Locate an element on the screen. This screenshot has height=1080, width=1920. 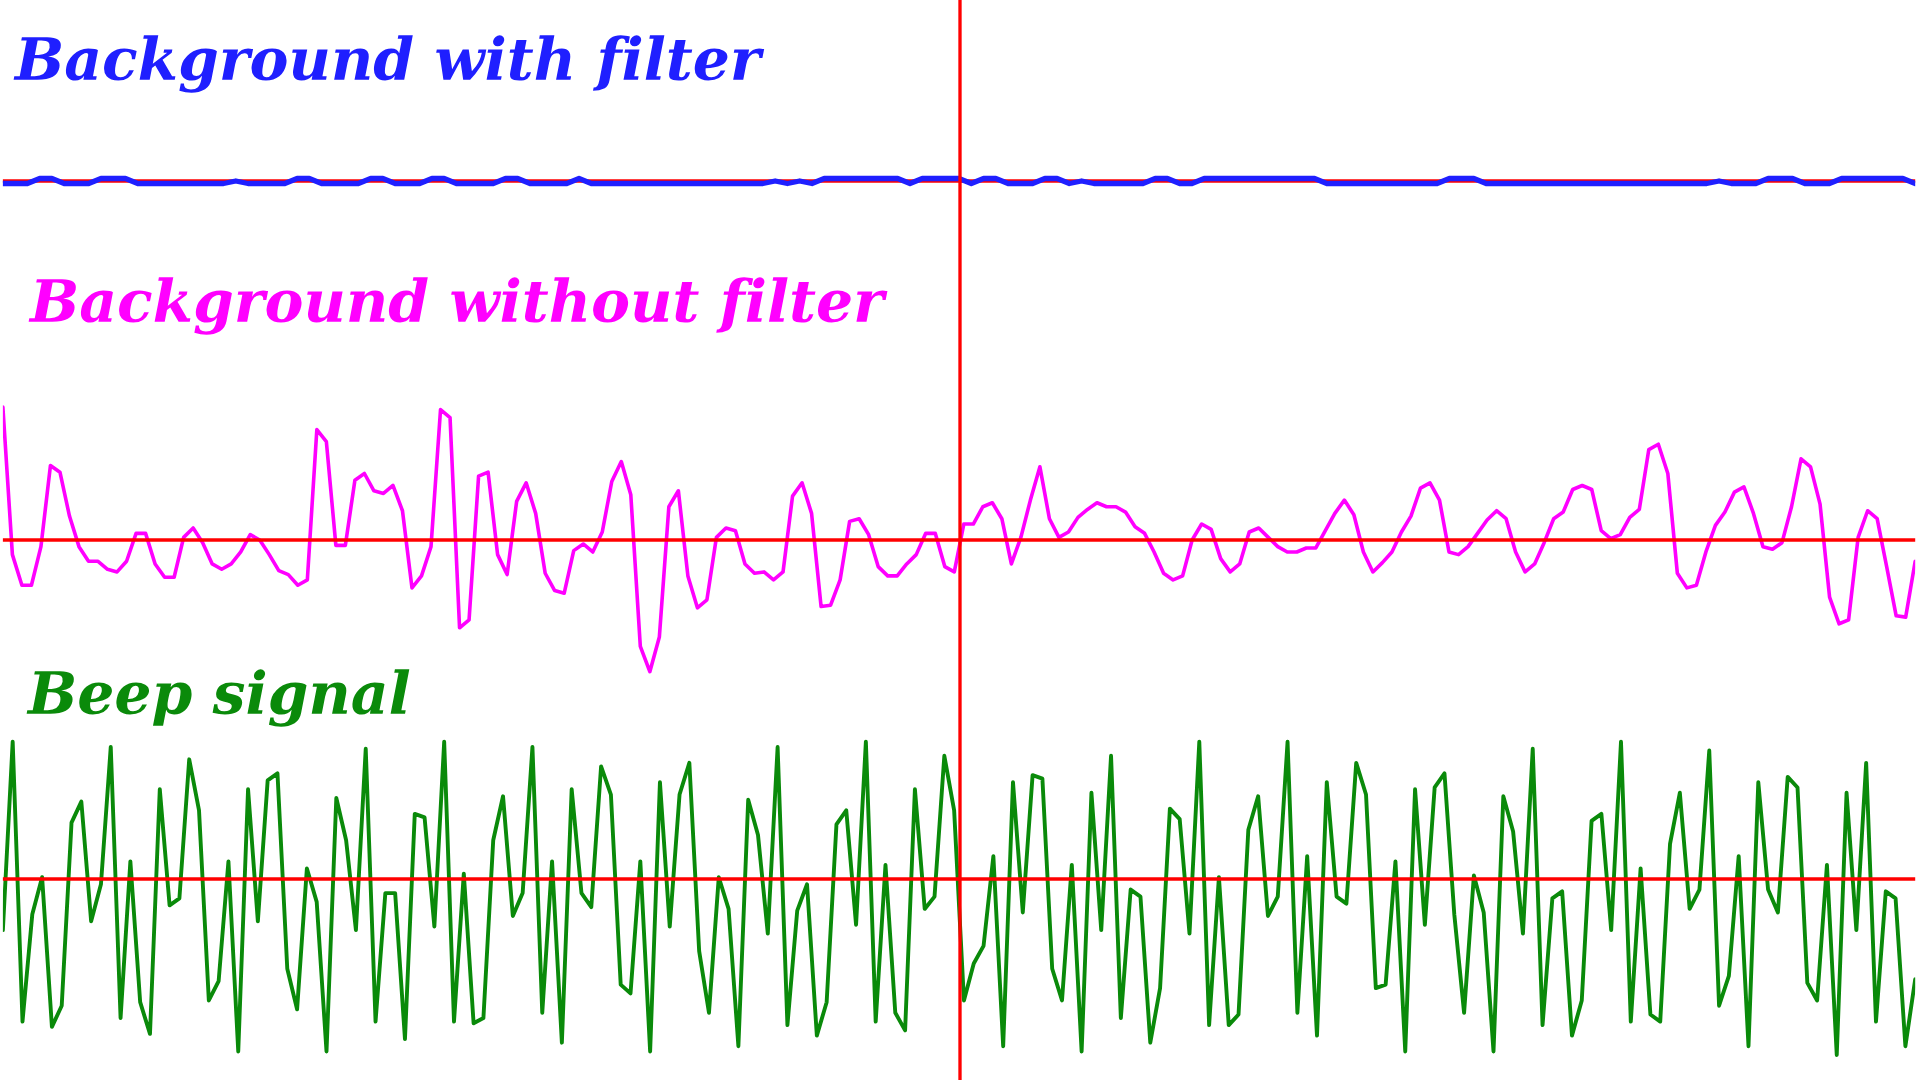
chart-title: Beep signal is located at coordinates (218, 698).